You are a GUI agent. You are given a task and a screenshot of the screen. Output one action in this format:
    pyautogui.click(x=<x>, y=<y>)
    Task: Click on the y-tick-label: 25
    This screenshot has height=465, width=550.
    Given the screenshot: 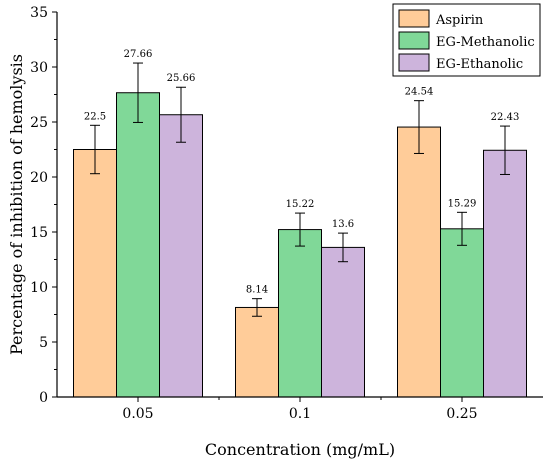 What is the action you would take?
    pyautogui.click(x=39, y=123)
    